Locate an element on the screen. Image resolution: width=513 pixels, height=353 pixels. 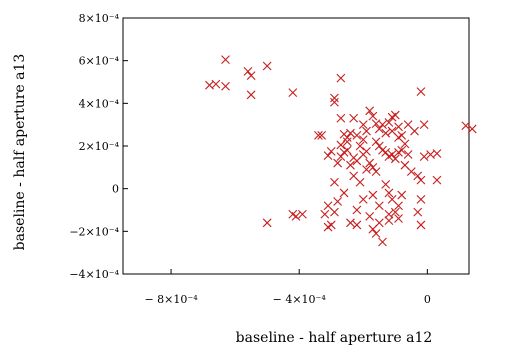
x-tick-label: − 8×10⁻⁴ is located at coordinates (171, 299).